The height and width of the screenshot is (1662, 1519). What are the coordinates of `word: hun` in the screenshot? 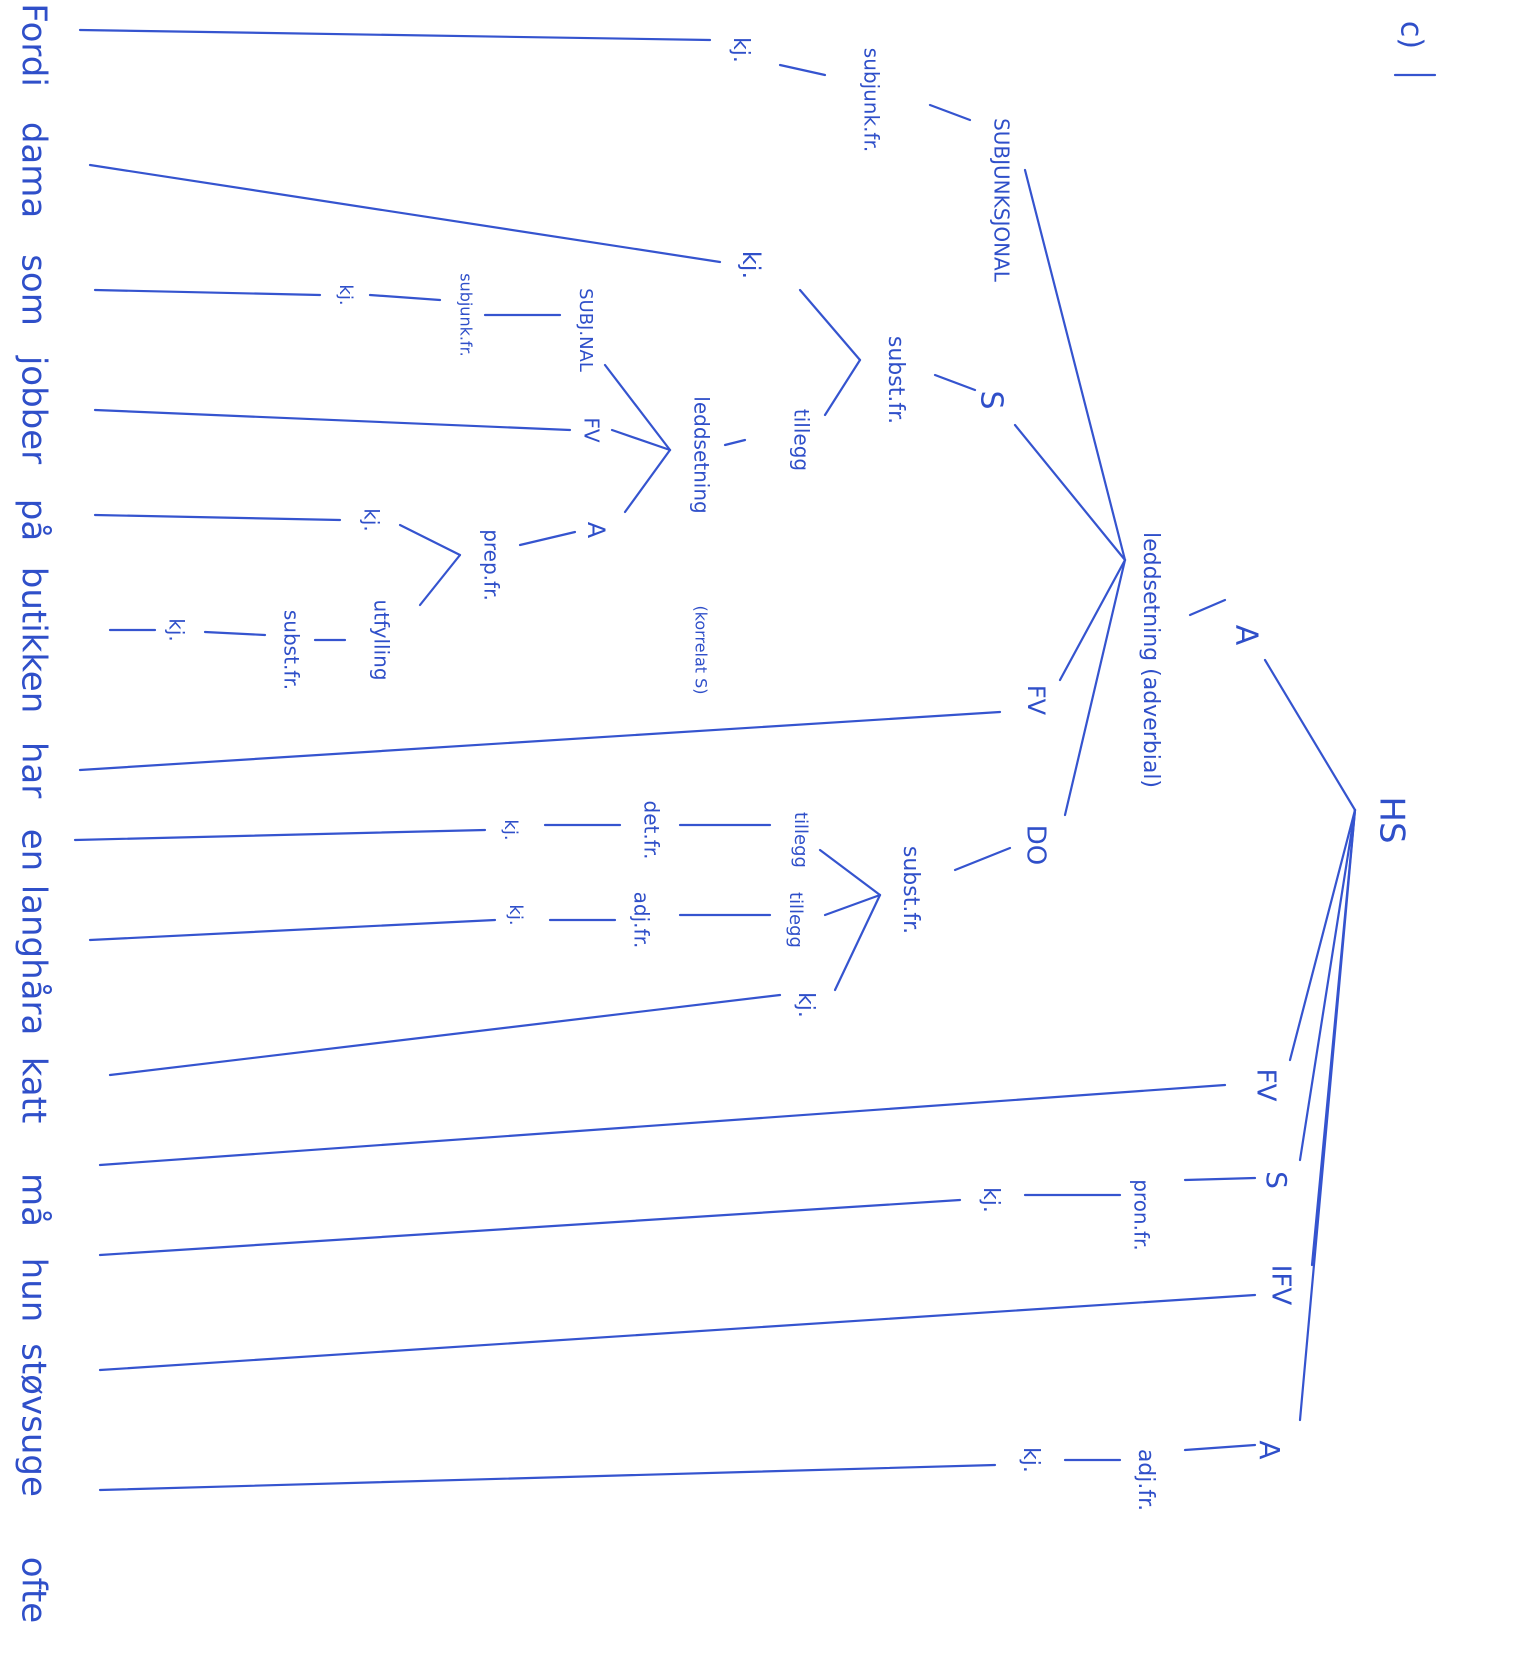 It's located at (34, 1290).